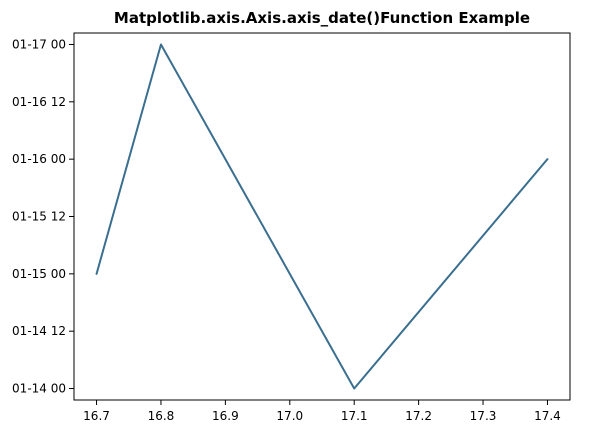 The height and width of the screenshot is (446, 599). Describe the element at coordinates (39, 217) in the screenshot. I see `y-tick-label: 01-15 12` at that location.